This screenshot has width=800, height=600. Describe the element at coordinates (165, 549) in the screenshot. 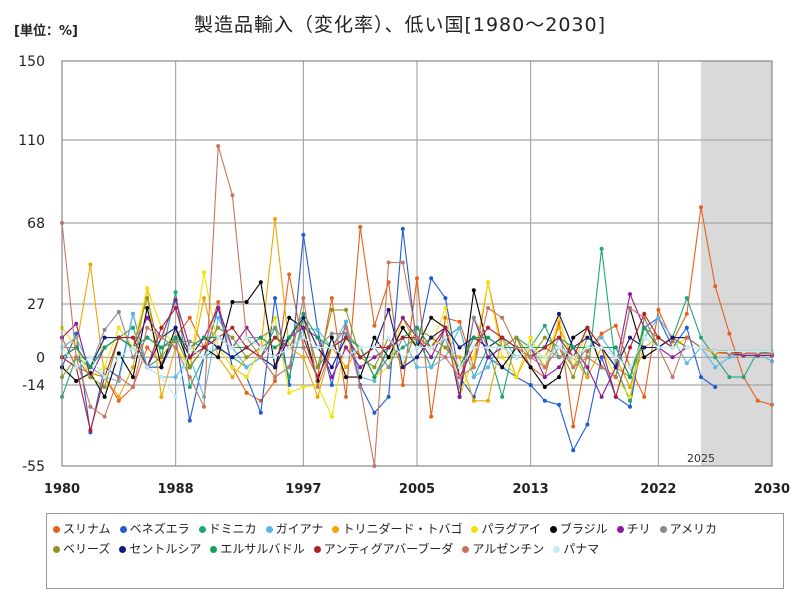

I see `legend-label: セントルシア` at that location.